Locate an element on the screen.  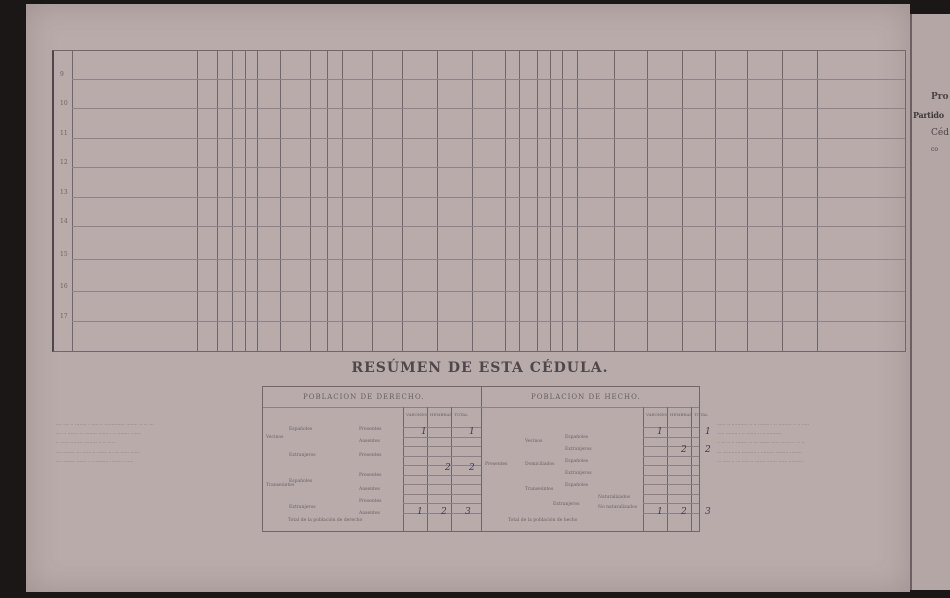
hecho-row-label: Extranjeros is located at coordinates (566, 504).